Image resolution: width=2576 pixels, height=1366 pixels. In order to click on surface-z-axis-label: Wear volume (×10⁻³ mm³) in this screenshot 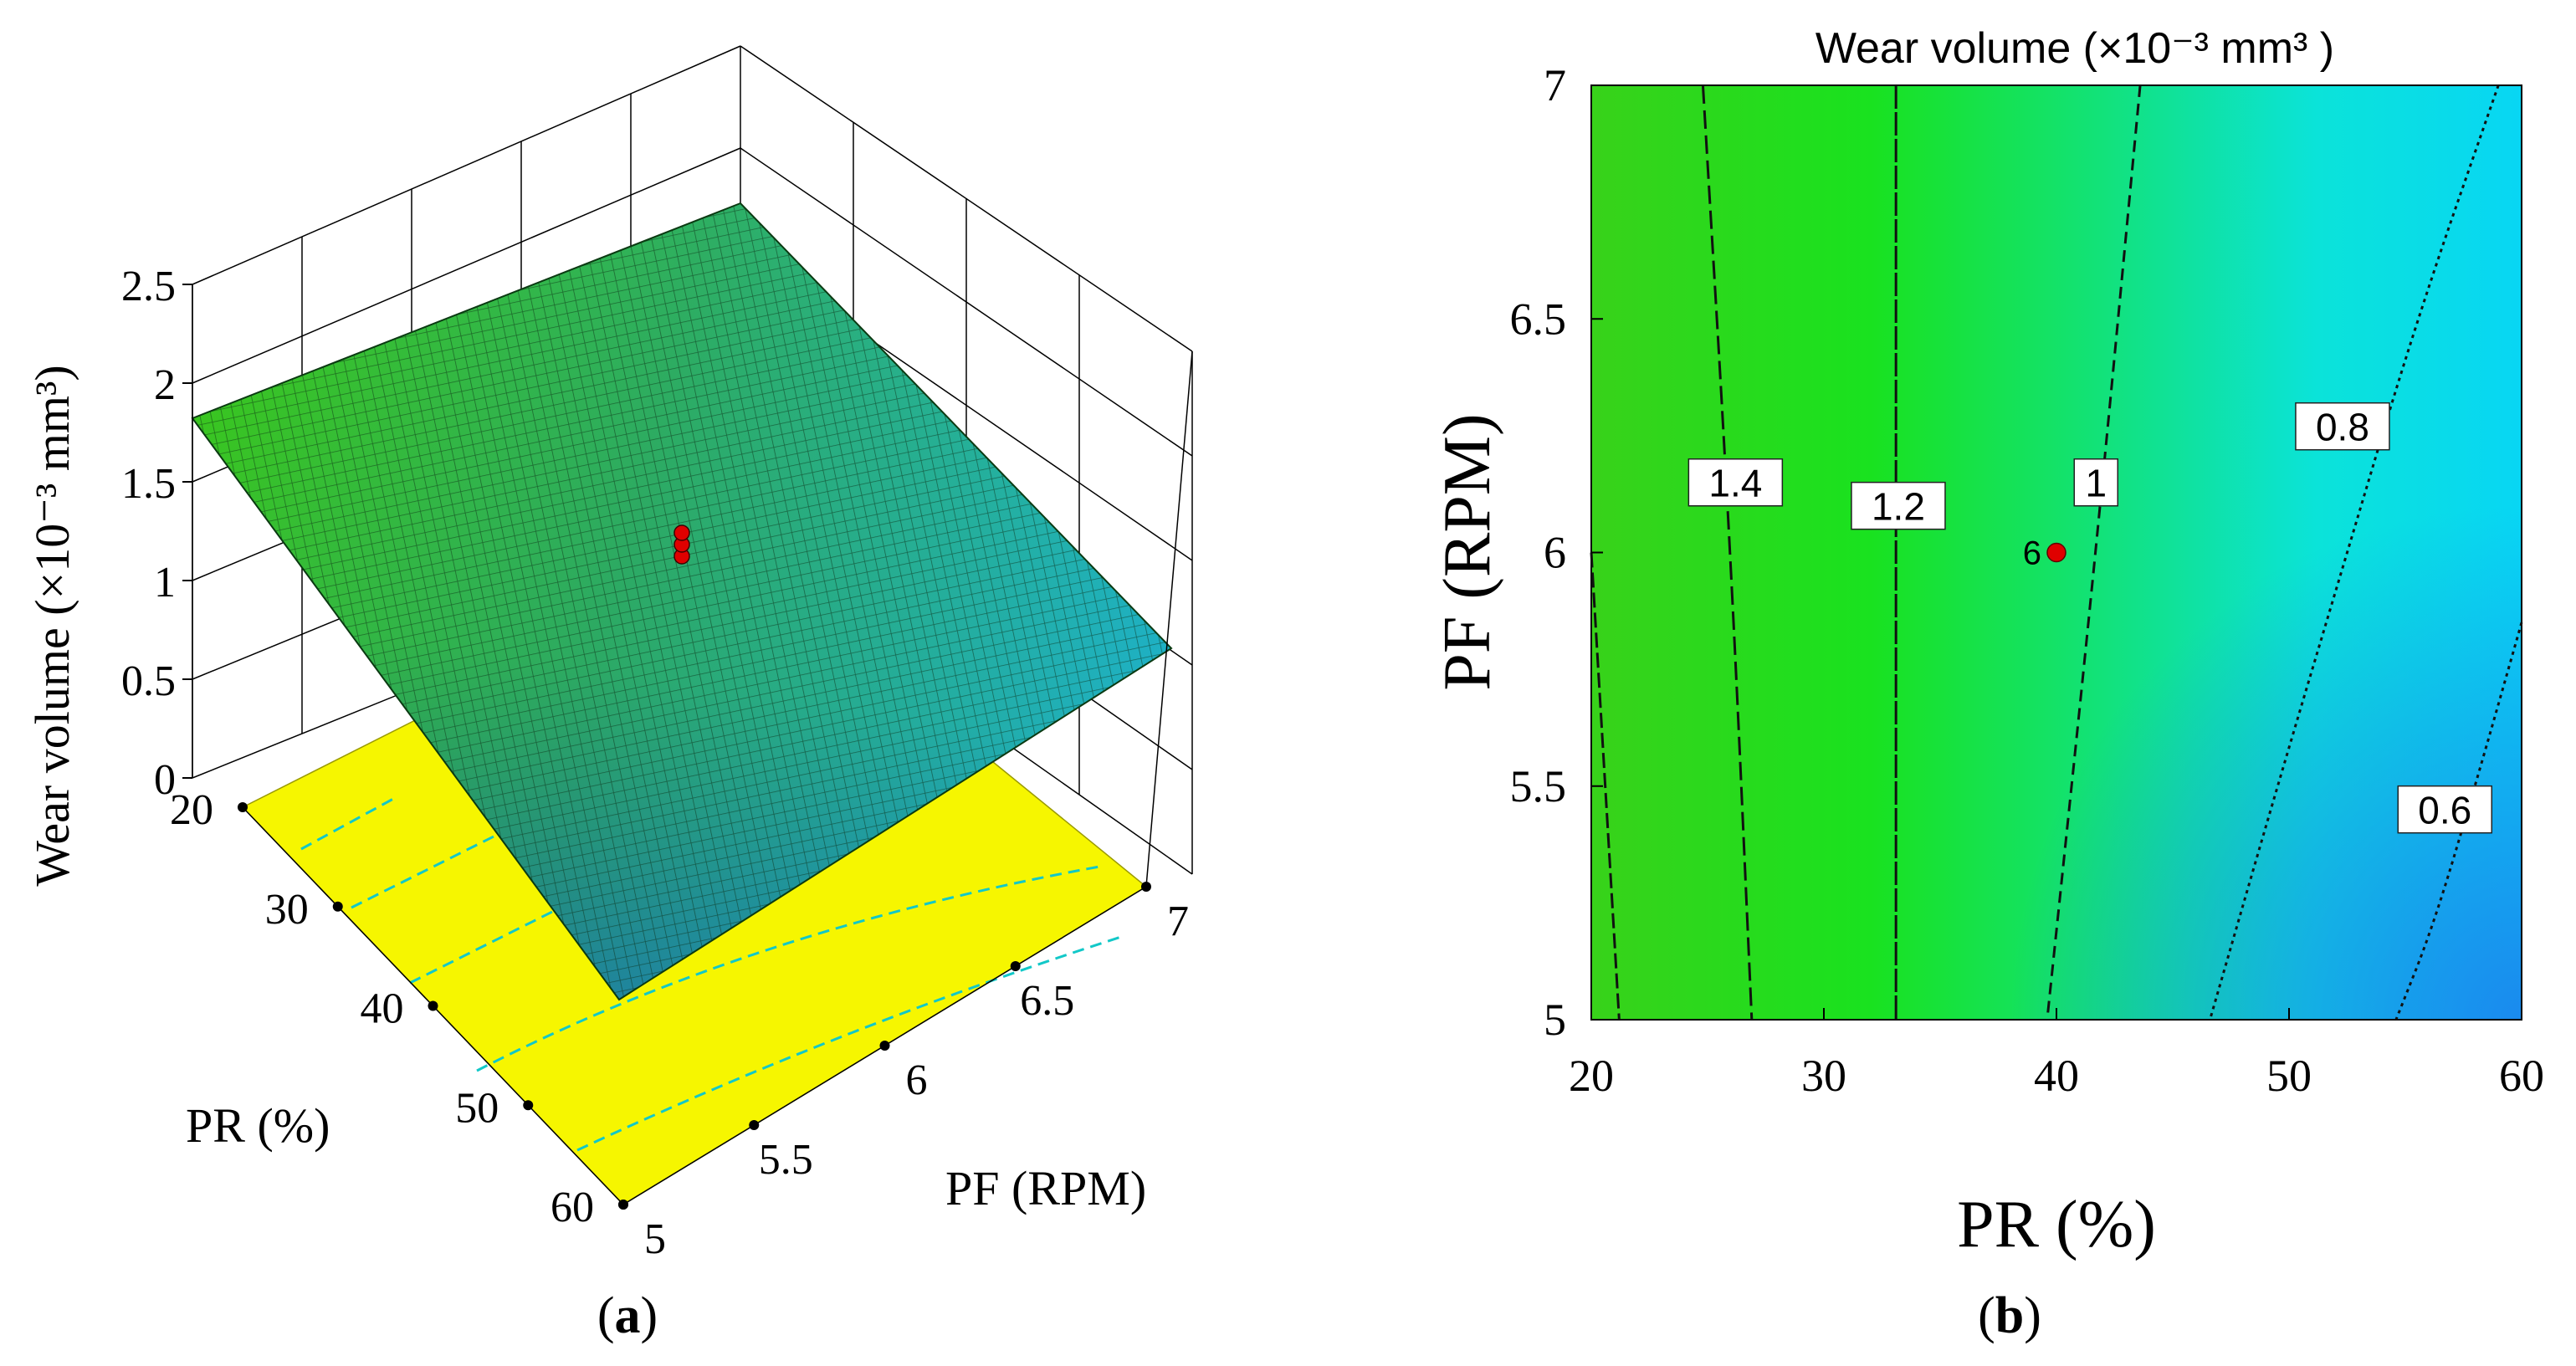, I will do `click(52, 625)`.